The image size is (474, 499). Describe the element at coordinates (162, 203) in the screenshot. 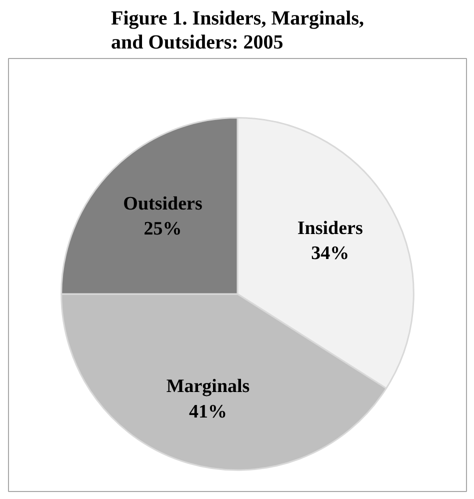

I see `slice-label: Outsiders` at that location.